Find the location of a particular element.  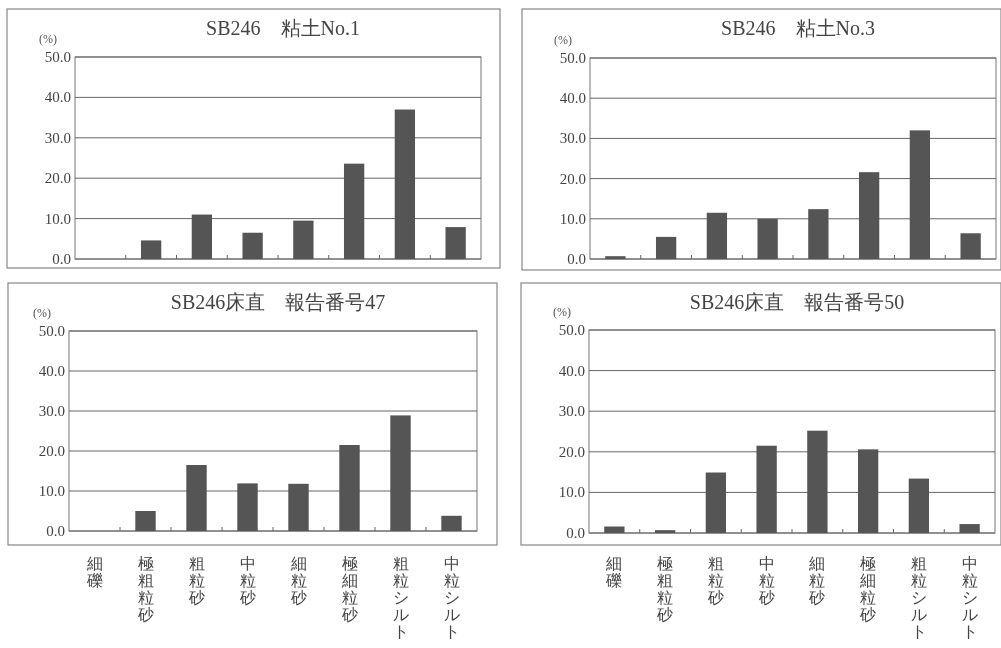

chart-title: SB246床直 報告番号50 is located at coordinates (797, 302).